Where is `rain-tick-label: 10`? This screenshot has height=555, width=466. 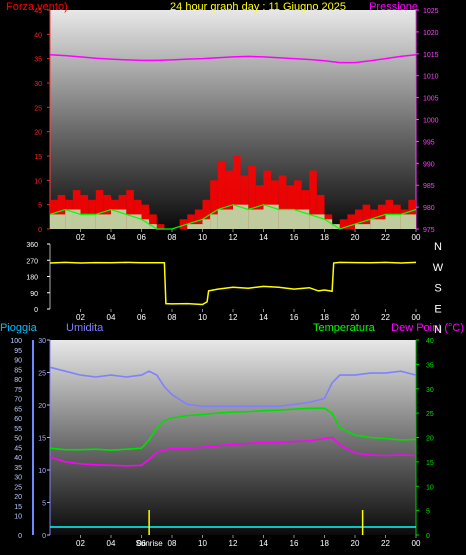 rain-tick-label: 10 is located at coordinates (18, 517).